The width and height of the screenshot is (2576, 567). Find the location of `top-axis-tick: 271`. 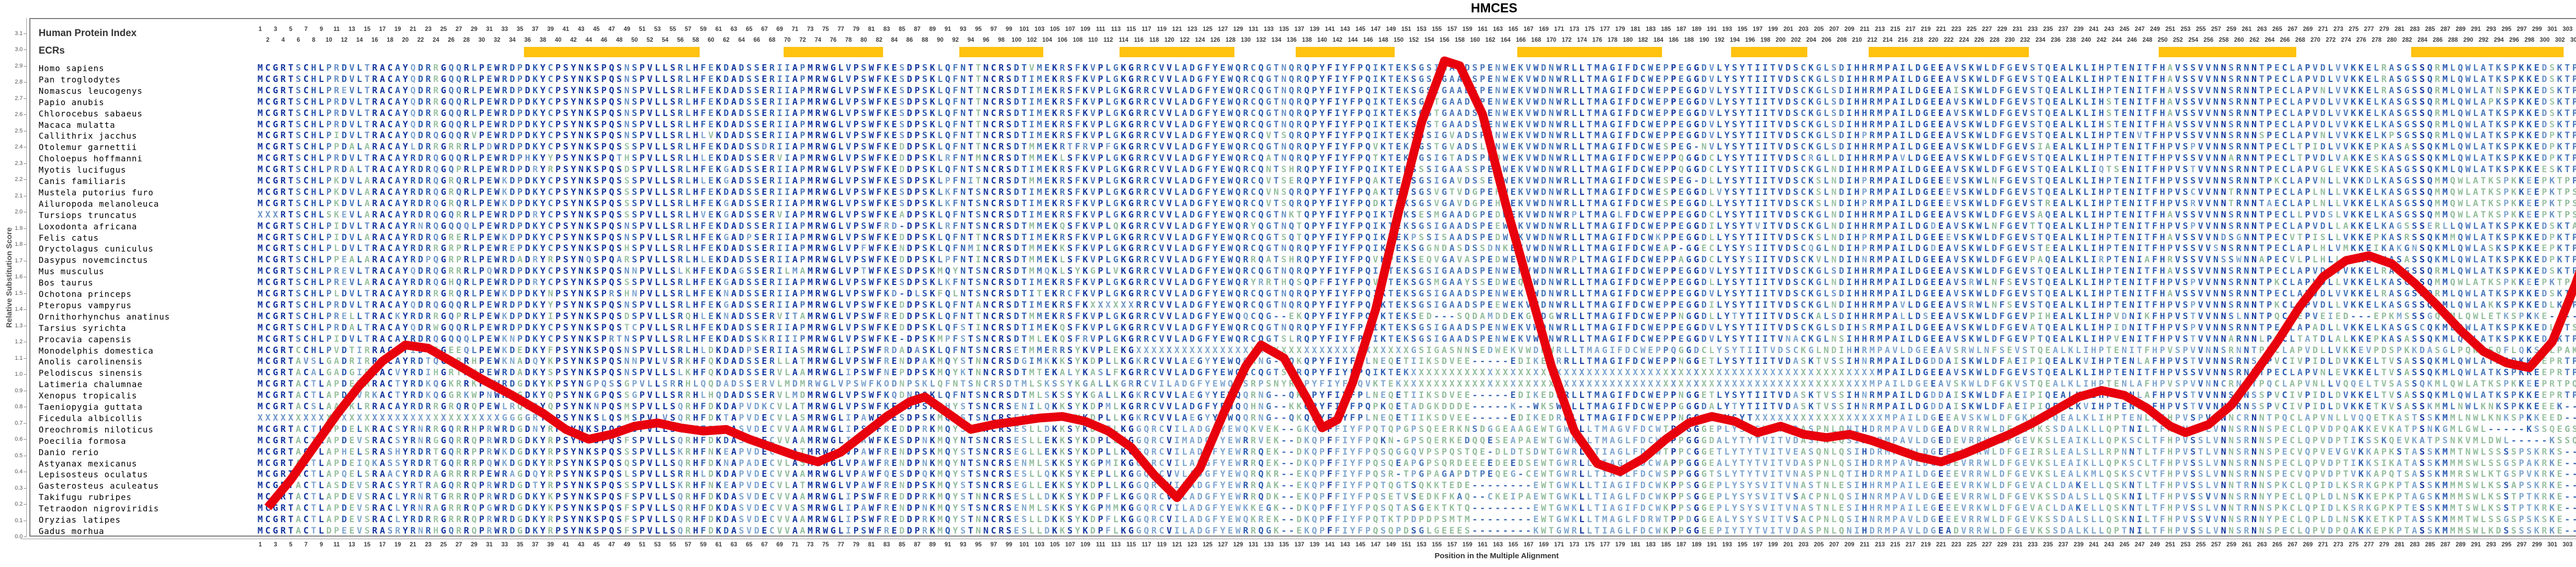

top-axis-tick: 271 is located at coordinates (2323, 29).